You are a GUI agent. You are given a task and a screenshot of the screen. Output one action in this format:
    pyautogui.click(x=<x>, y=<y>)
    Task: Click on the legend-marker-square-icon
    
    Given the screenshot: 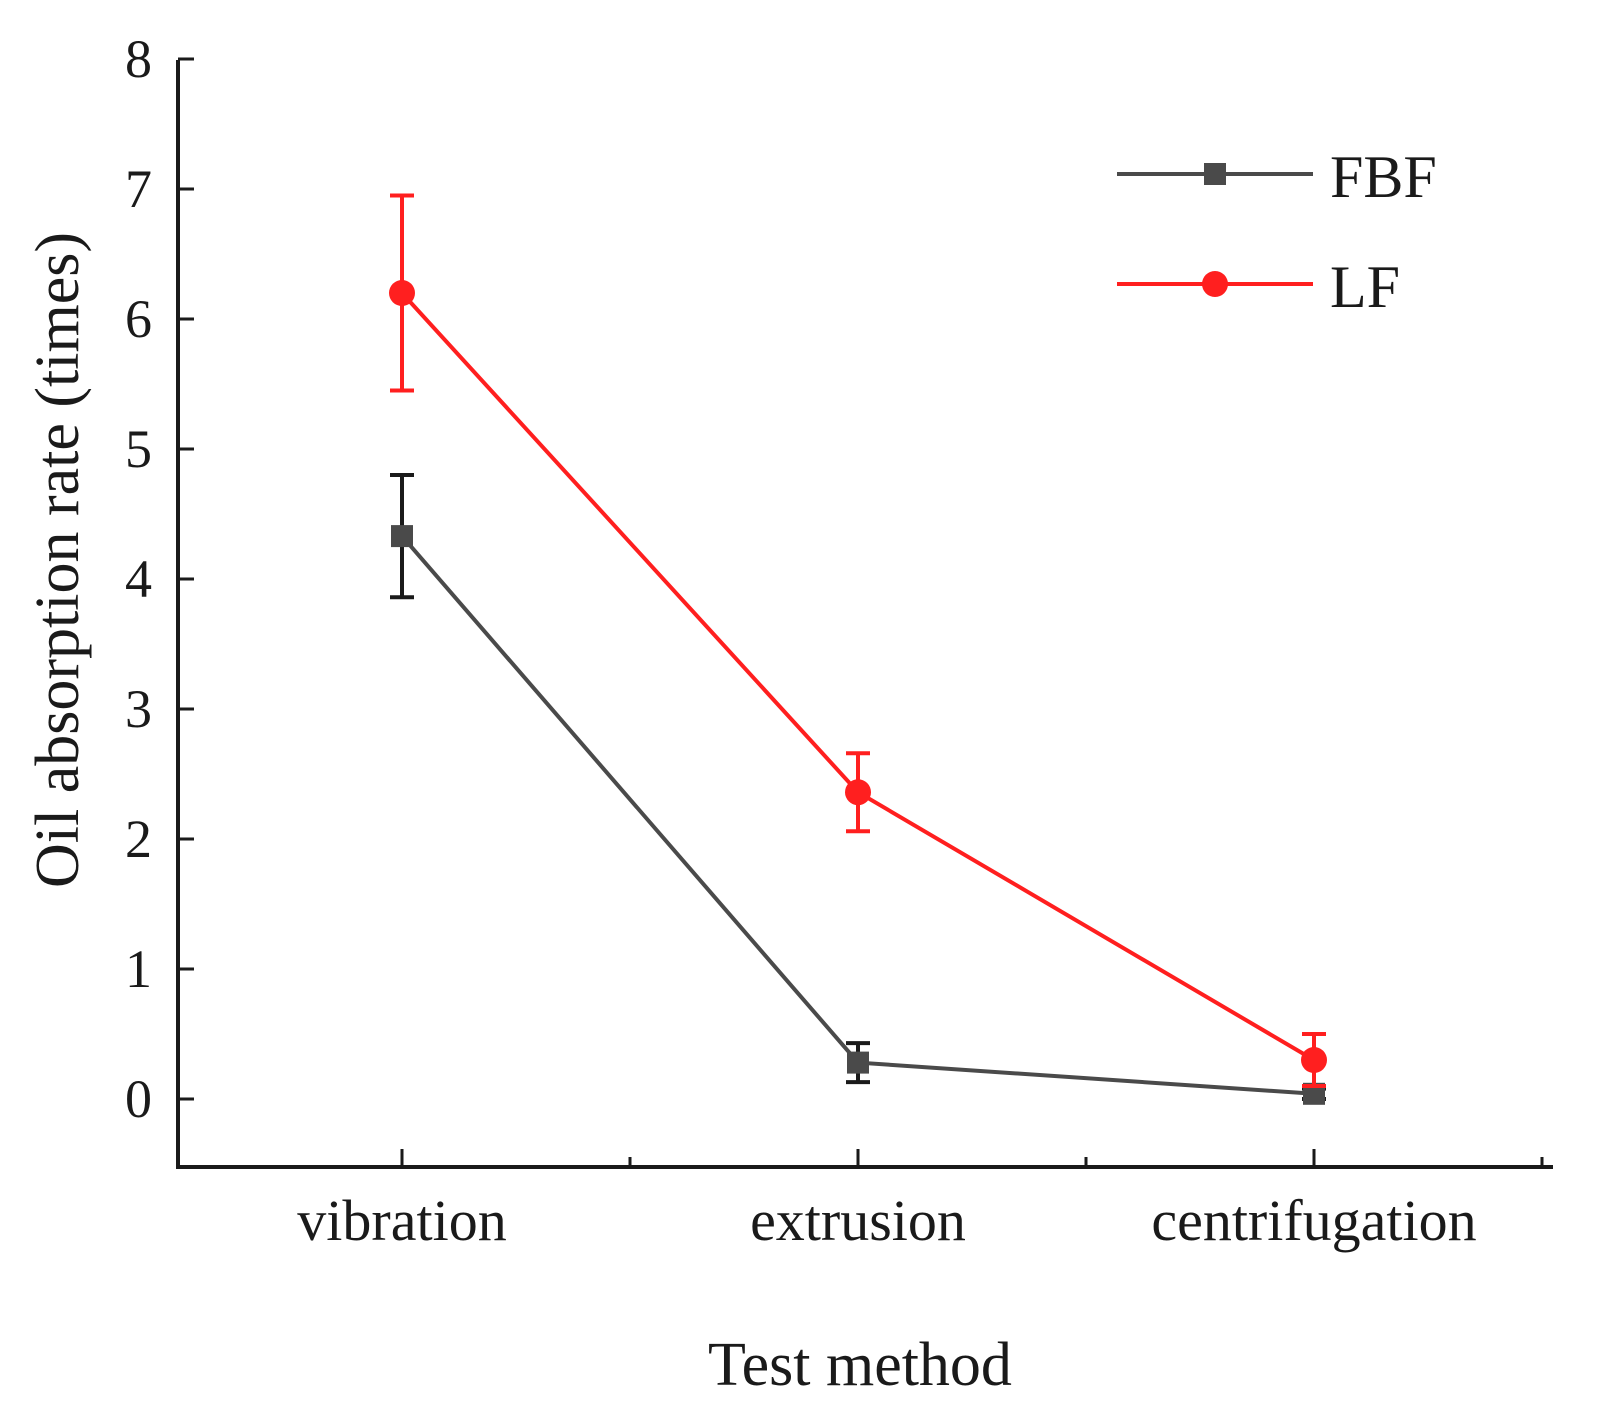 What is the action you would take?
    pyautogui.click(x=1215, y=174)
    